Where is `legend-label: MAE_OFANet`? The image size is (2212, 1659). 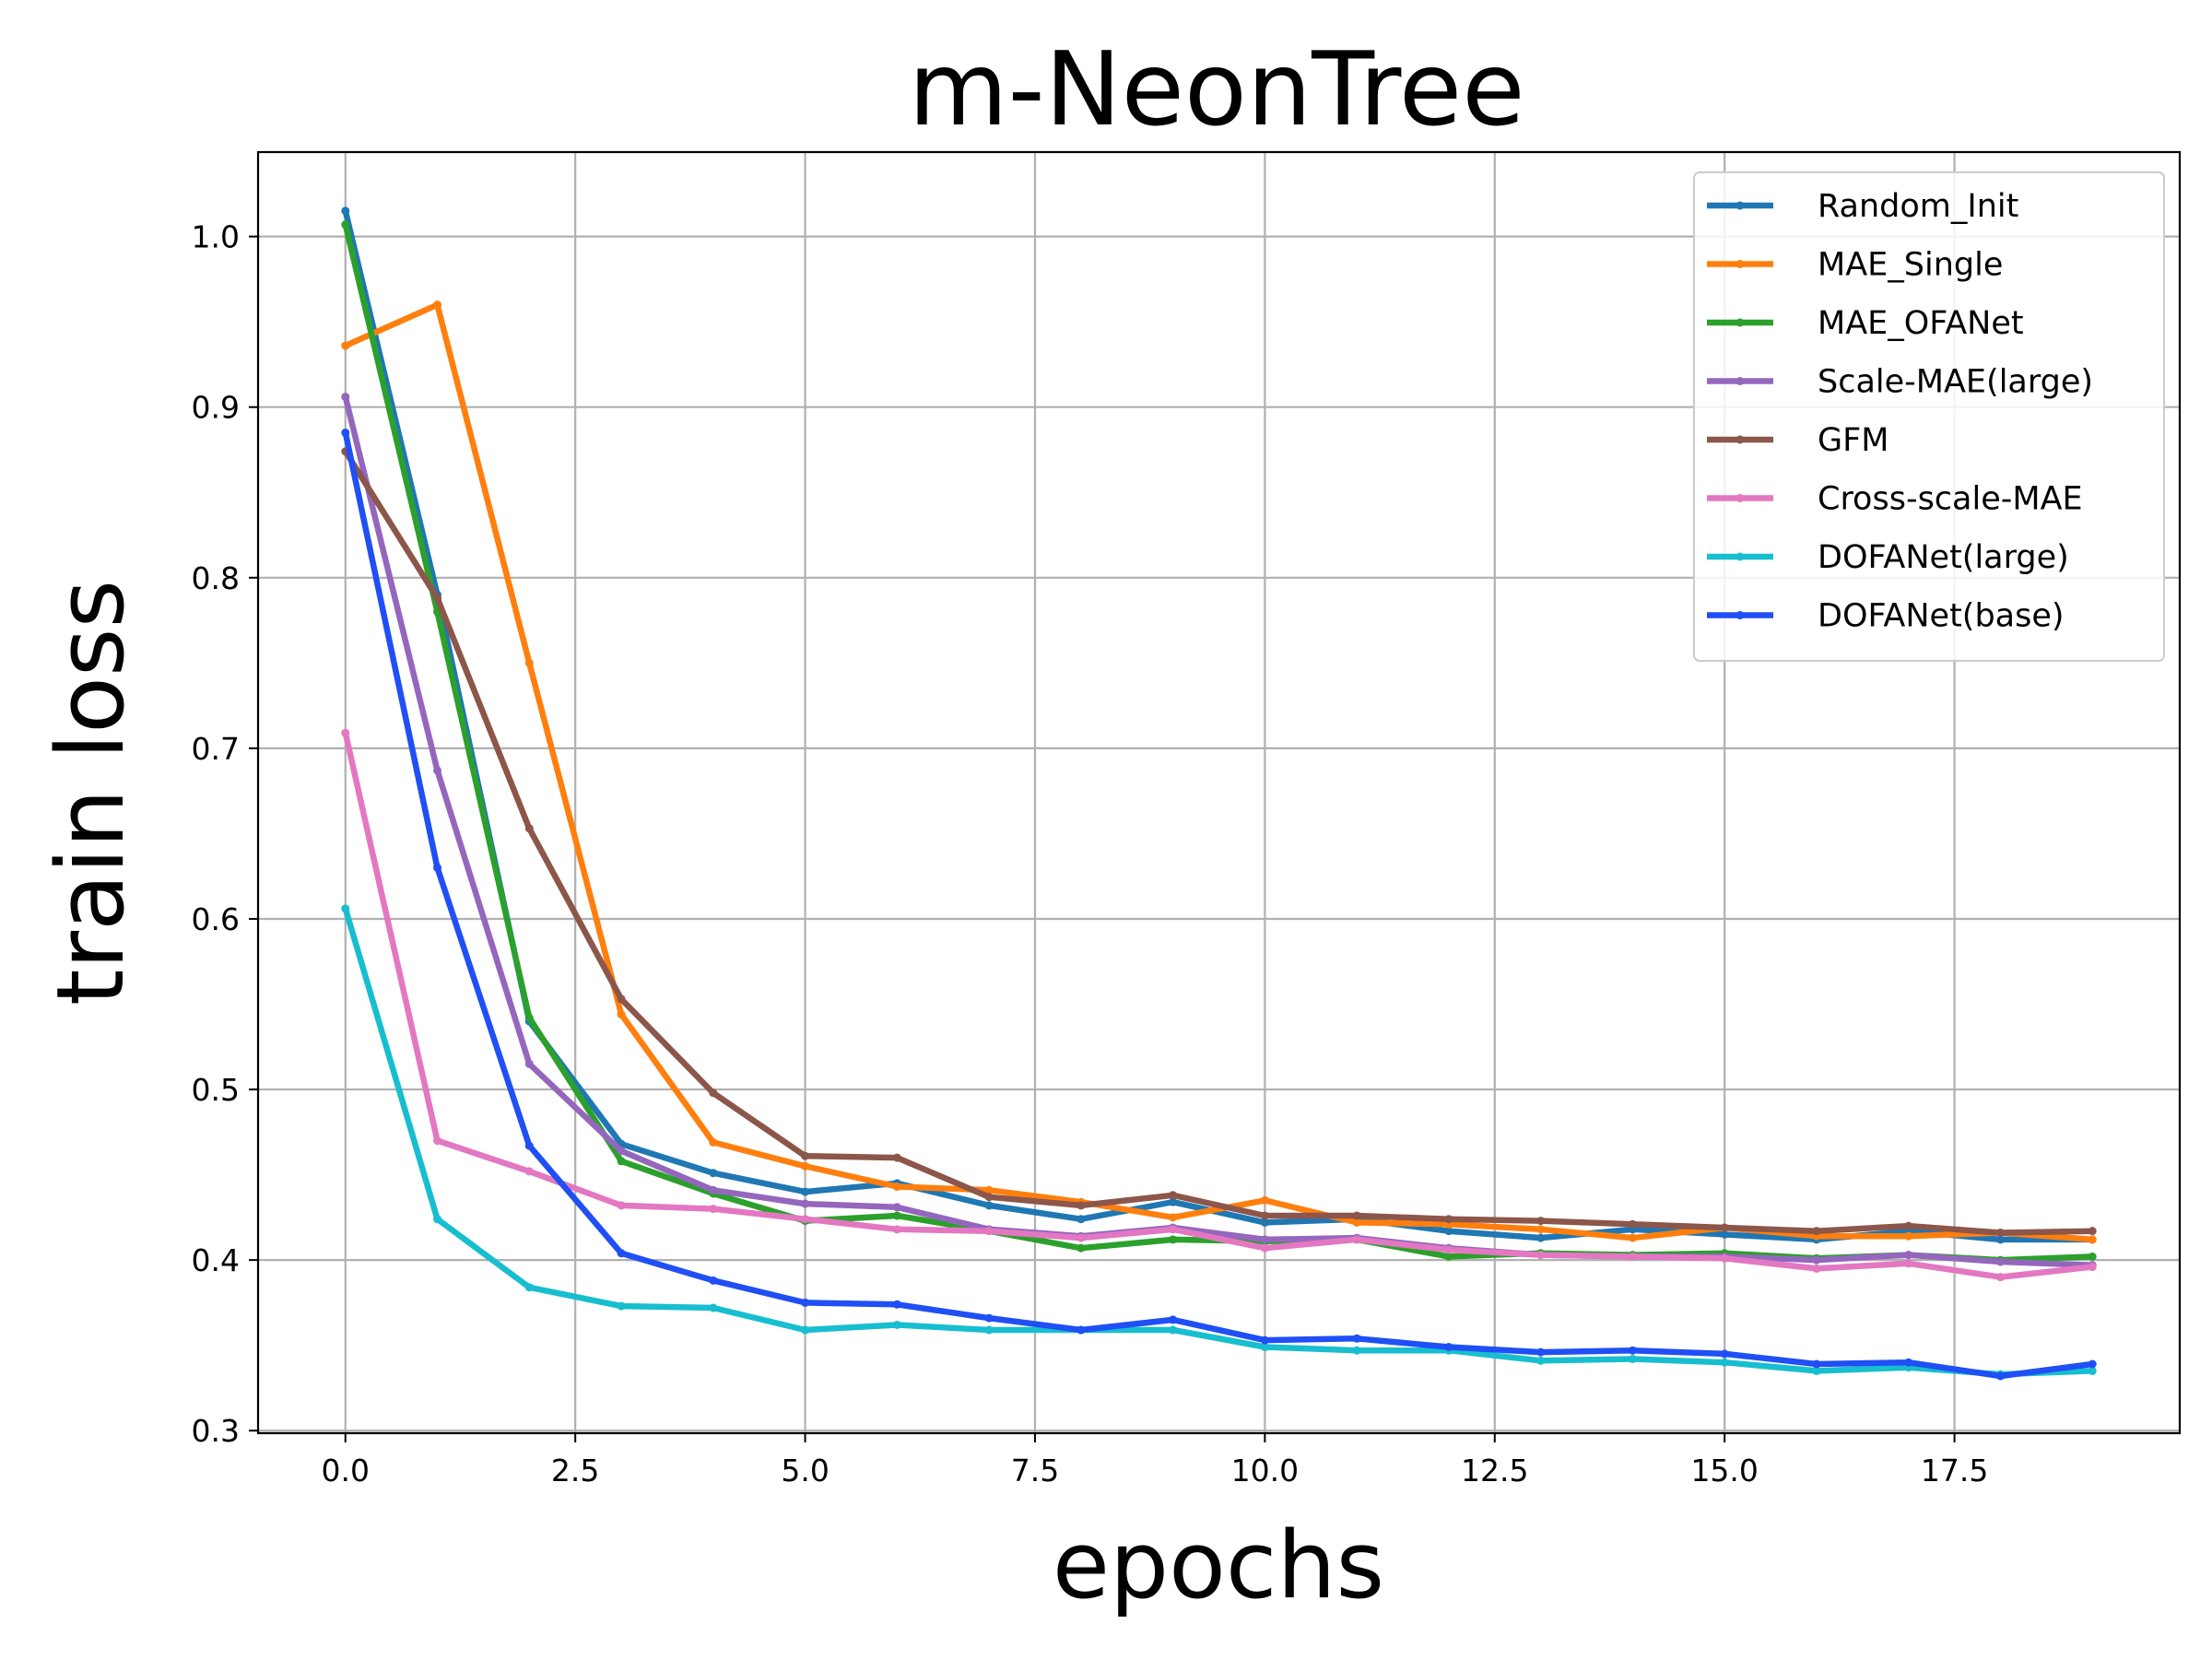 legend-label: MAE_OFANet is located at coordinates (1921, 323).